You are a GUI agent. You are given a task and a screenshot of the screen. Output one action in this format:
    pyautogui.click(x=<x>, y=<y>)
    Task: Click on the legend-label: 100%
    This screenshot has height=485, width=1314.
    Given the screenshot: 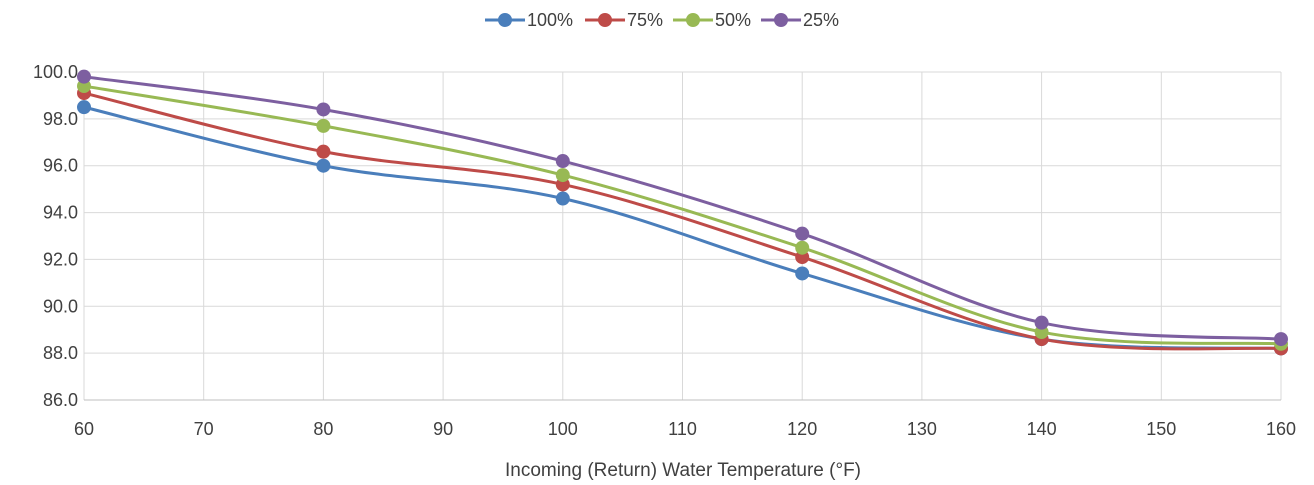 What is the action you would take?
    pyautogui.click(x=550, y=20)
    